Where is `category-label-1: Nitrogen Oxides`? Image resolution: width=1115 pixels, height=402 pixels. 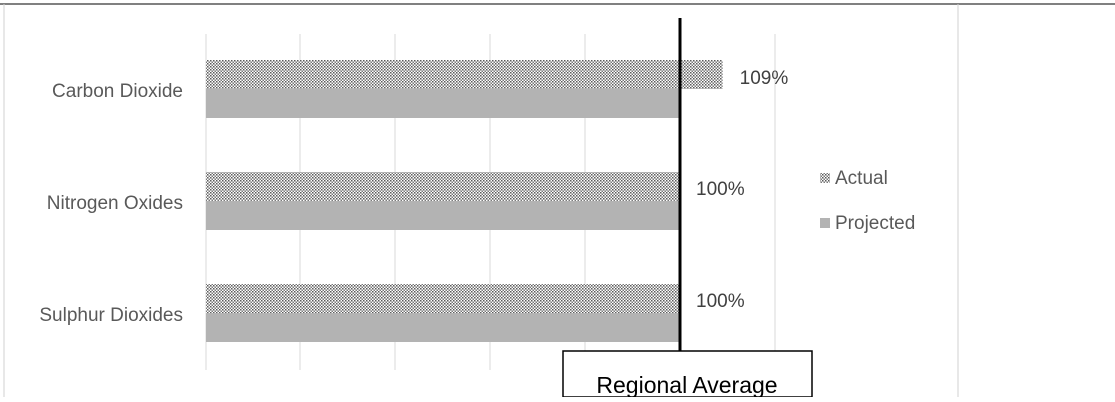 category-label-1: Nitrogen Oxides is located at coordinates (115, 203).